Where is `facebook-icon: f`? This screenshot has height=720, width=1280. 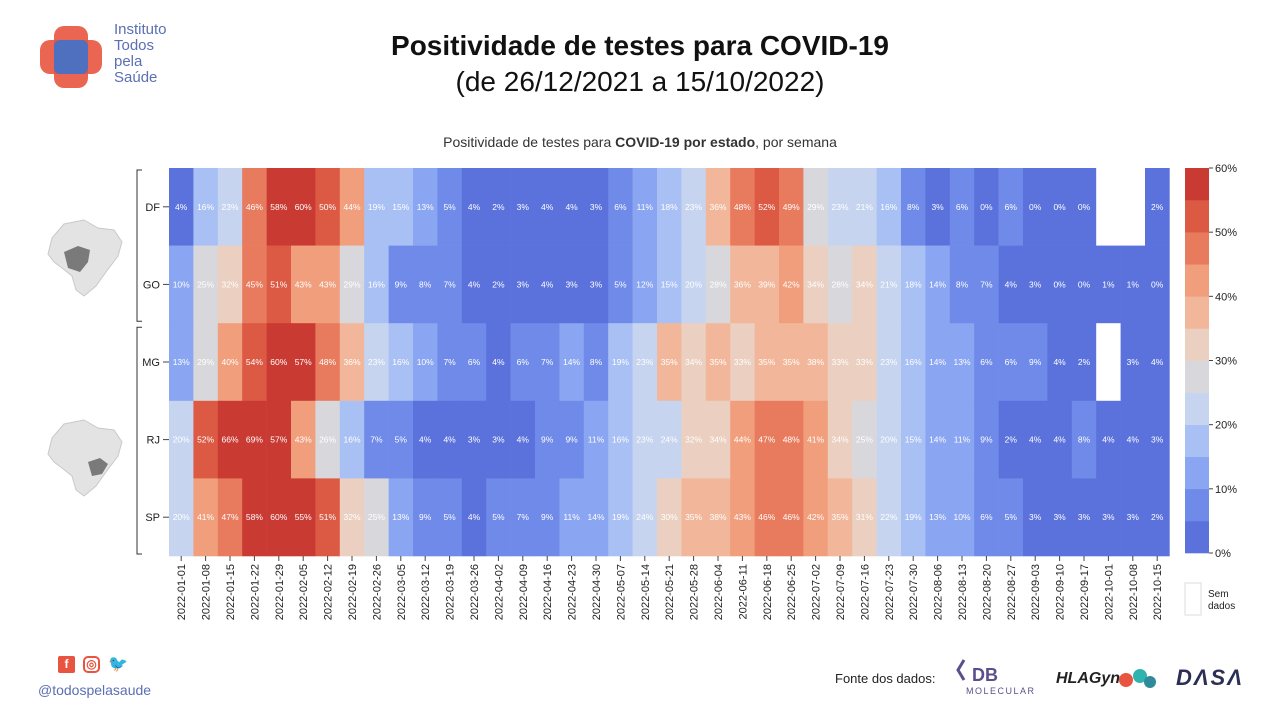 facebook-icon: f is located at coordinates (66, 664).